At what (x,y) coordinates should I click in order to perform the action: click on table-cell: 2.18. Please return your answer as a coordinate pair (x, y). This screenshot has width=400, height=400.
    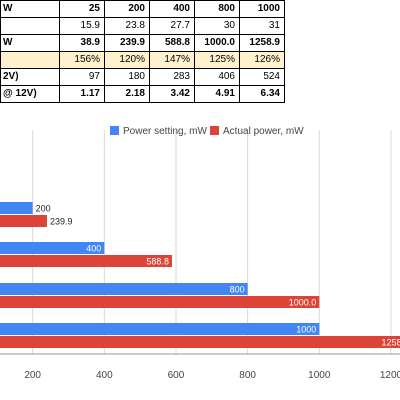
    Looking at the image, I should click on (127, 94).